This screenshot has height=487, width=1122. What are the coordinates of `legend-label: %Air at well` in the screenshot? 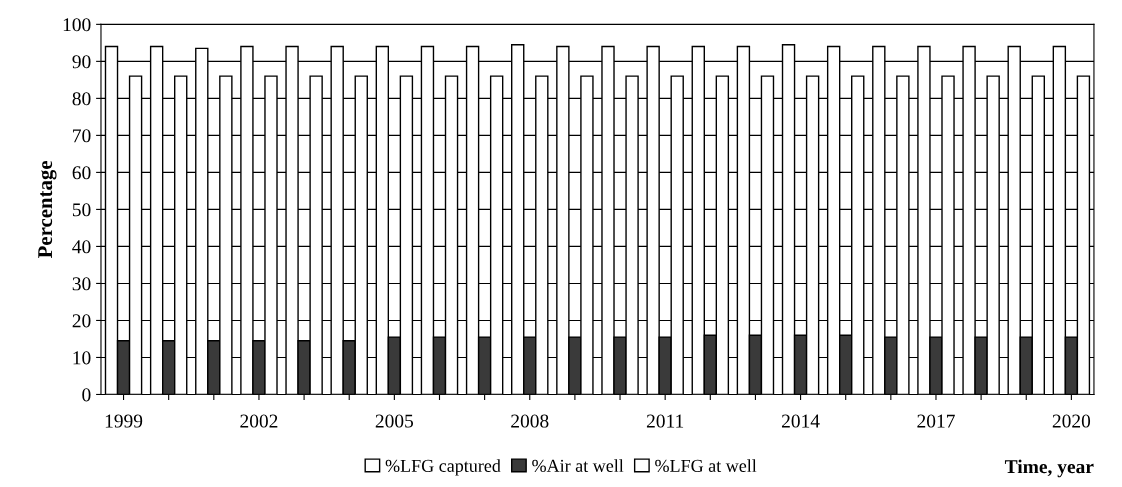 It's located at (578, 466).